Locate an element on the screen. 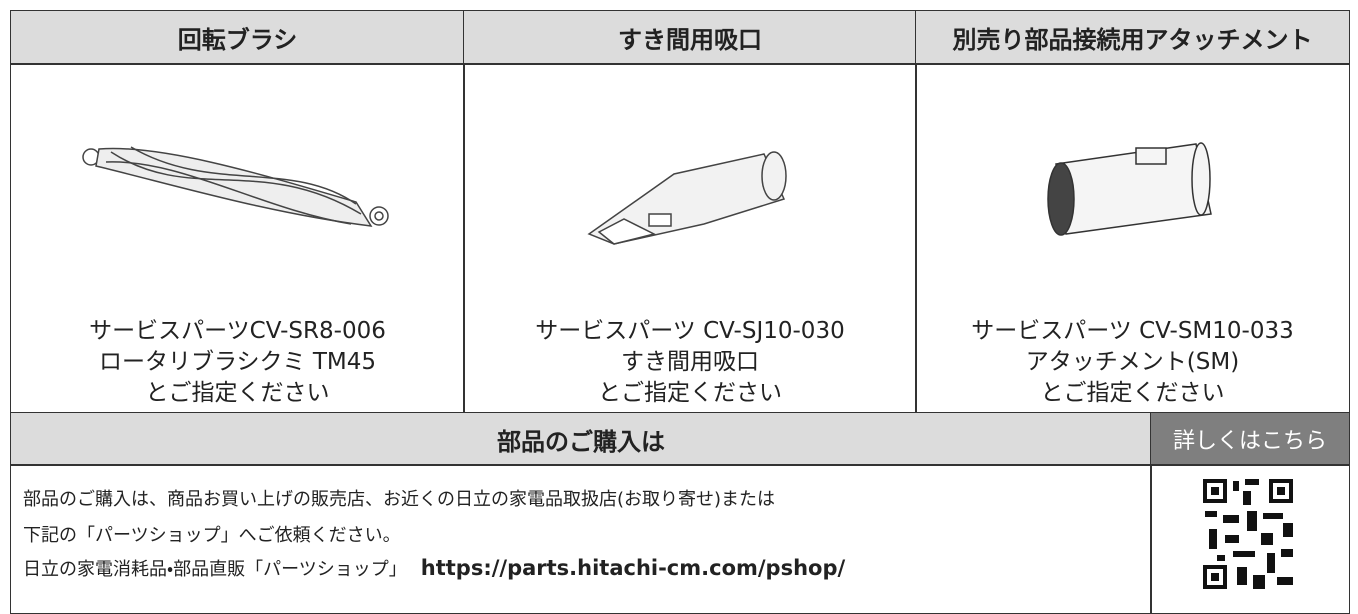 The width and height of the screenshot is (1358, 614). body-line: 日立の家電消耗品・部品直販「パーツショップ」 is located at coordinates (215, 569).